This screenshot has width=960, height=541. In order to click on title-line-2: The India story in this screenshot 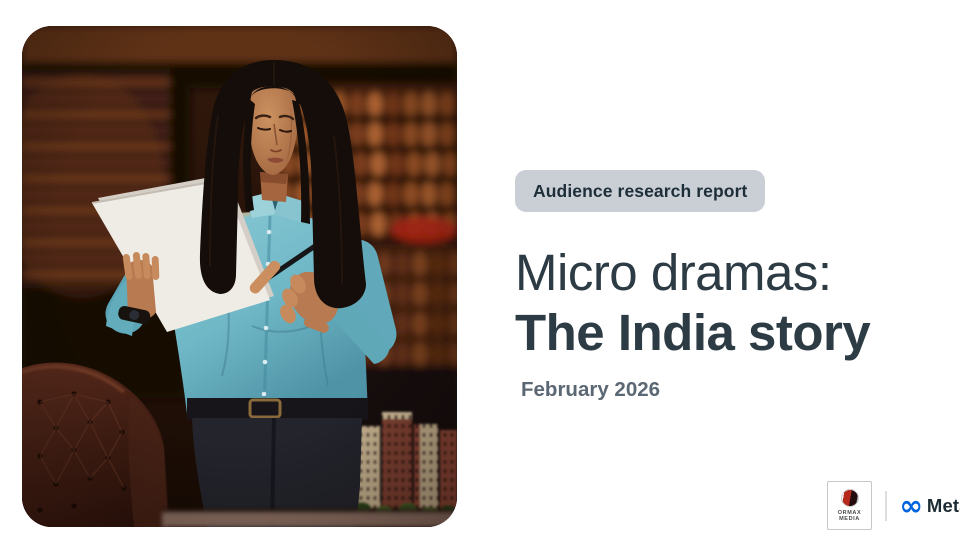, I will do `click(693, 332)`.